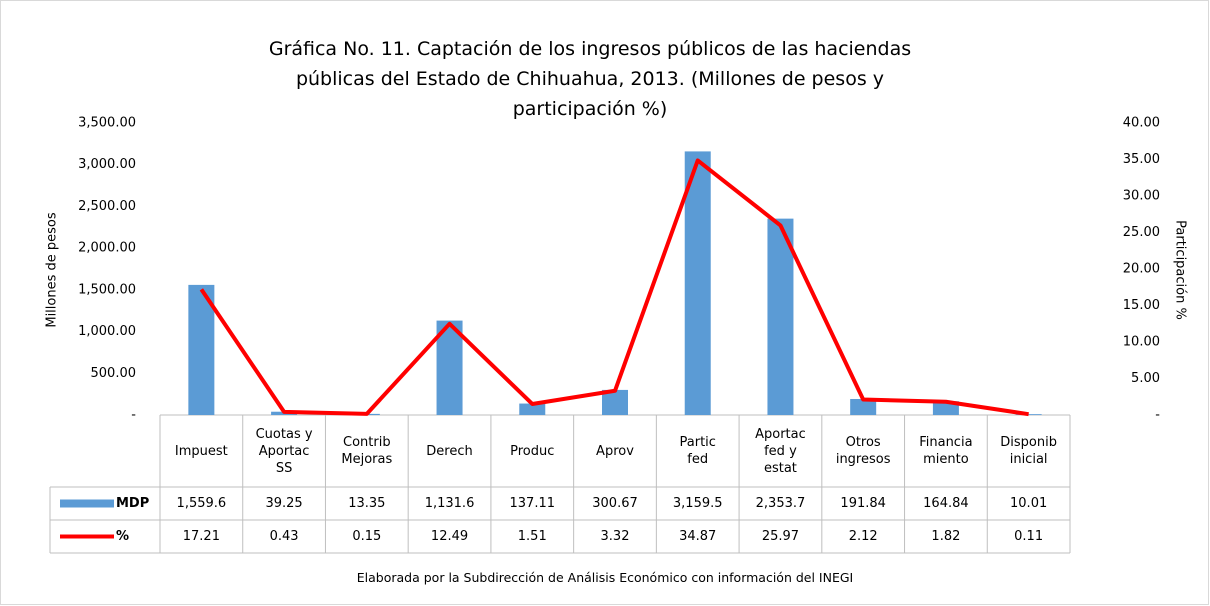 The height and width of the screenshot is (606, 1210). What do you see at coordinates (107, 123) in the screenshot?
I see `y-tick-label: 3,500.00` at bounding box center [107, 123].